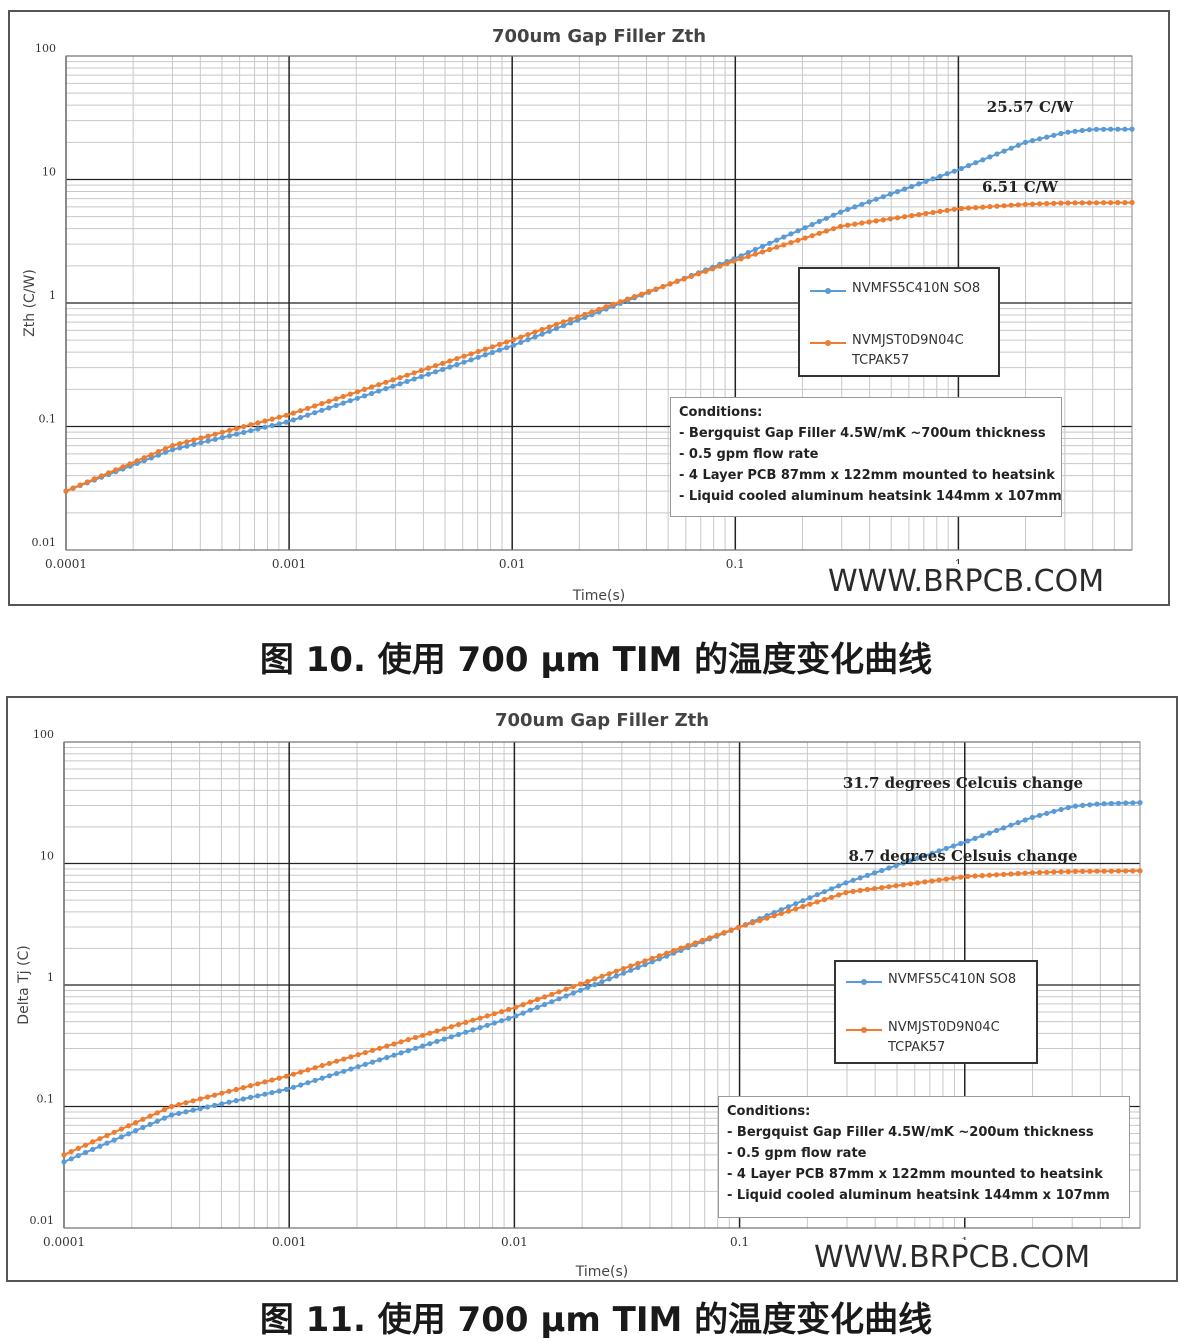 Image resolution: width=1192 pixels, height=1341 pixels. I want to click on y-tick-label: 1, so click(52, 295).